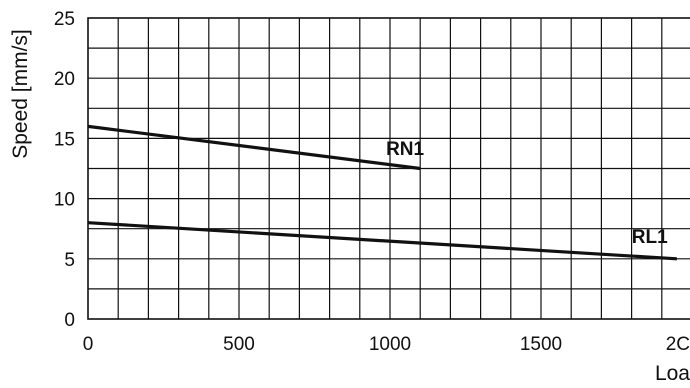  I want to click on x-axis-title: Loa, so click(672, 373).